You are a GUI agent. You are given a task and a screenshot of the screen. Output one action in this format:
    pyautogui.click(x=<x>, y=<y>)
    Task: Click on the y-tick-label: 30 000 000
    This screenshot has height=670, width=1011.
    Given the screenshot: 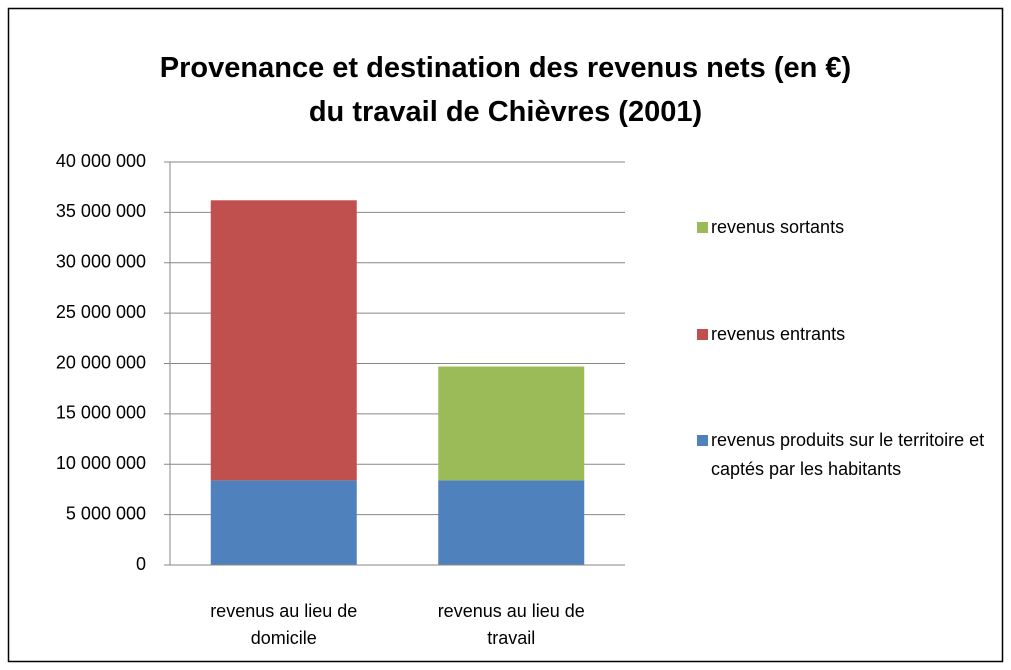 What is the action you would take?
    pyautogui.click(x=101, y=262)
    